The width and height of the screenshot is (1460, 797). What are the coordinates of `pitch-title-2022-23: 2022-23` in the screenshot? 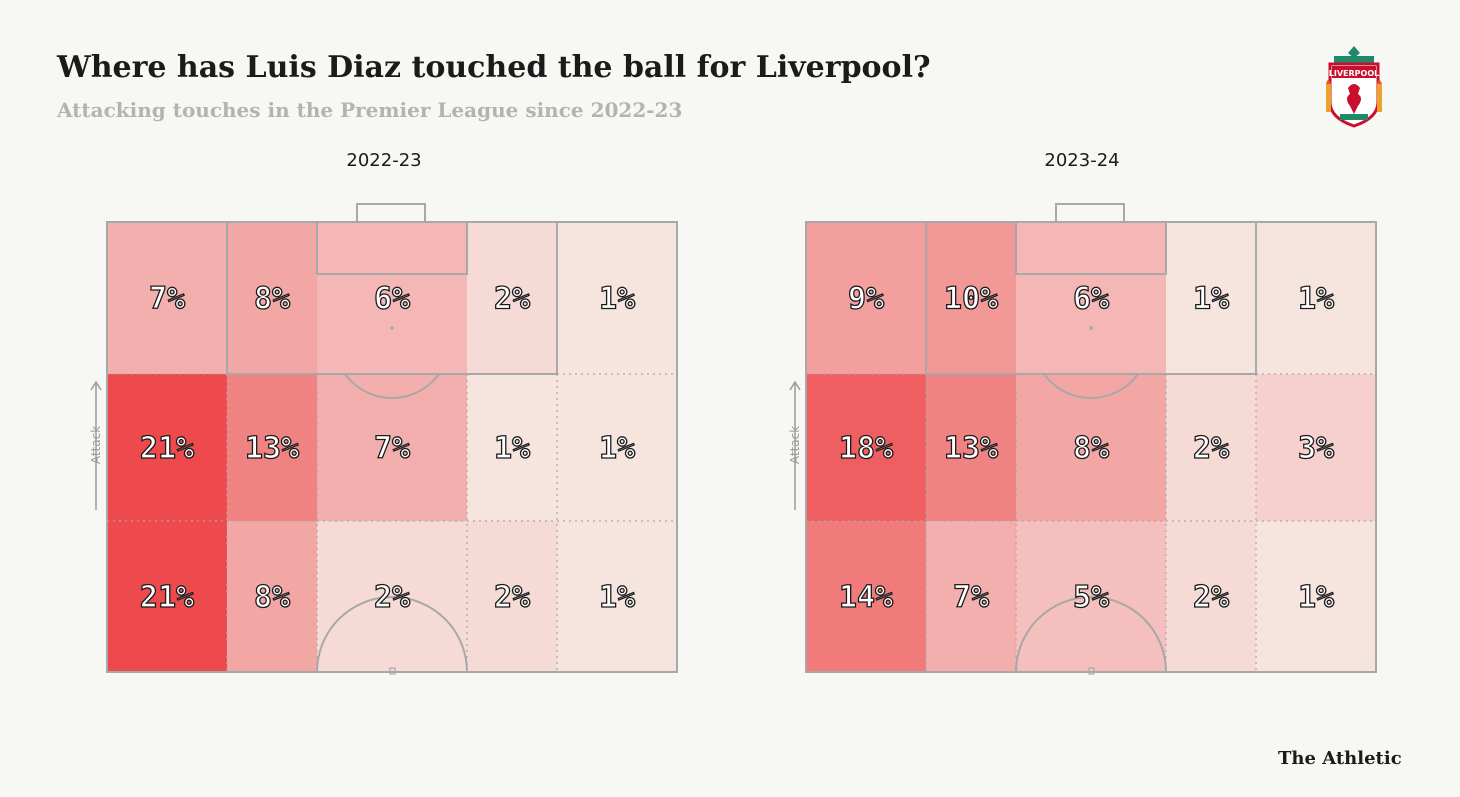 It's located at (384, 160).